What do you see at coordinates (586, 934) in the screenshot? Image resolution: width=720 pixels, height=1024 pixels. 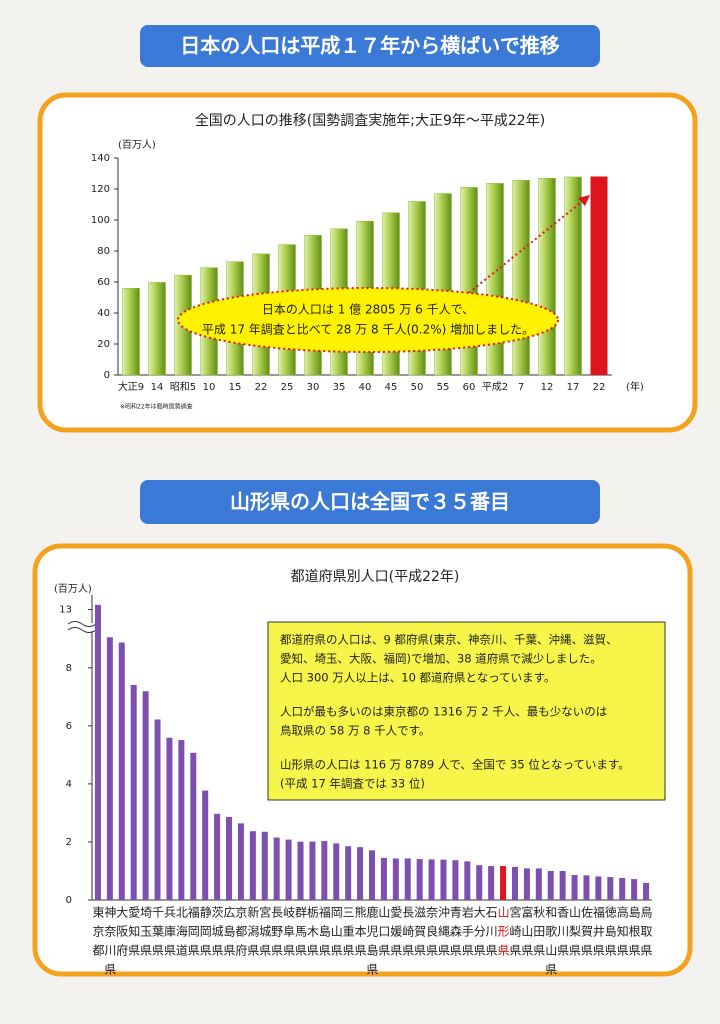 I see `x-tick-label: 佐賀県` at bounding box center [586, 934].